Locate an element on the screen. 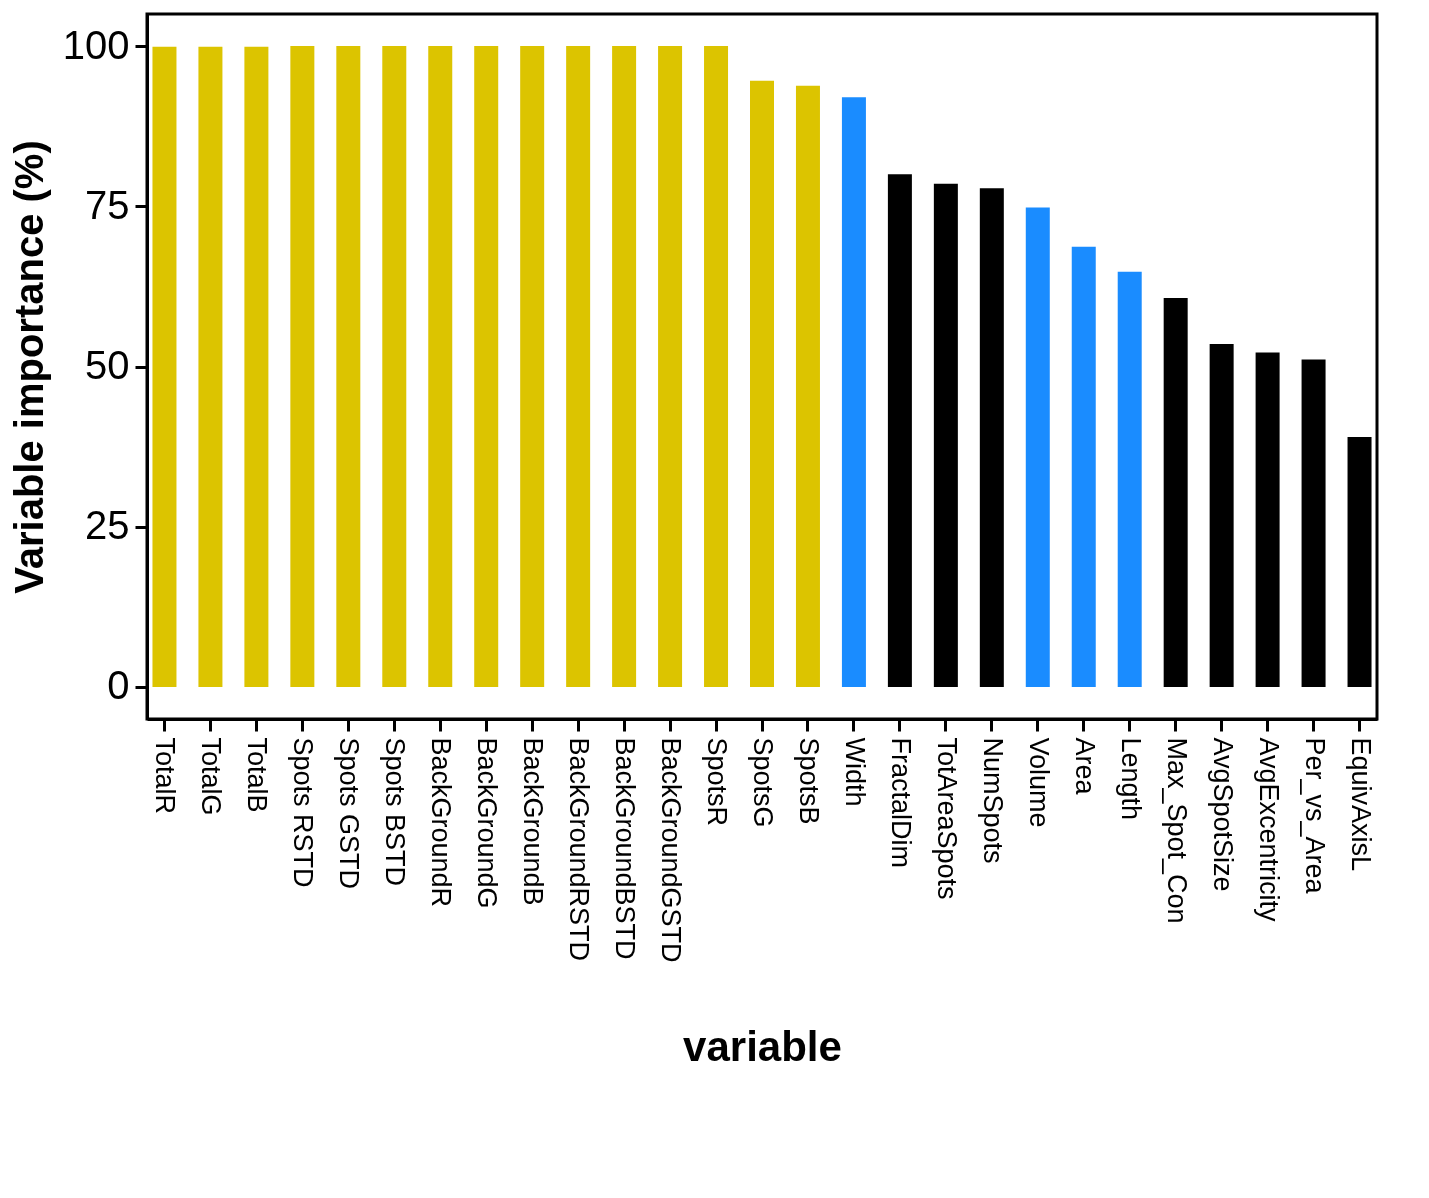  x-tick-label: AvgSpotSize is located at coordinates (1222, 814).